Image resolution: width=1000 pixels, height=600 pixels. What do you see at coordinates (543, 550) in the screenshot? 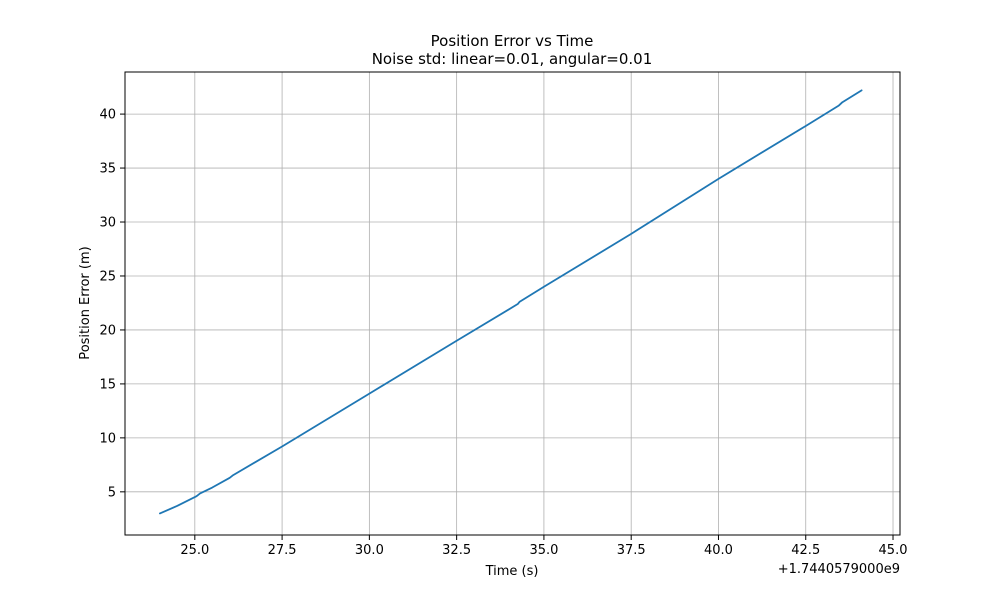
I see `x-tick-label: 35.0` at bounding box center [543, 550].